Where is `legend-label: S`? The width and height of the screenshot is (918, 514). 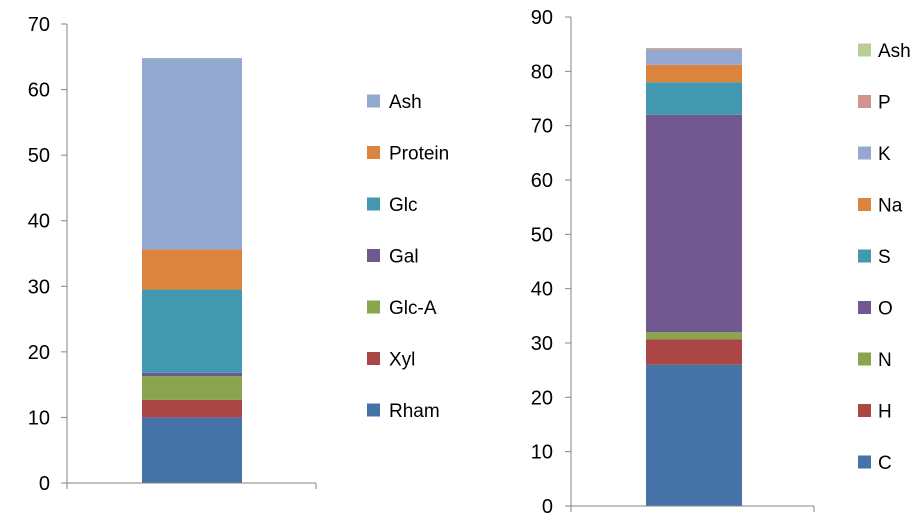 legend-label: S is located at coordinates (884, 257).